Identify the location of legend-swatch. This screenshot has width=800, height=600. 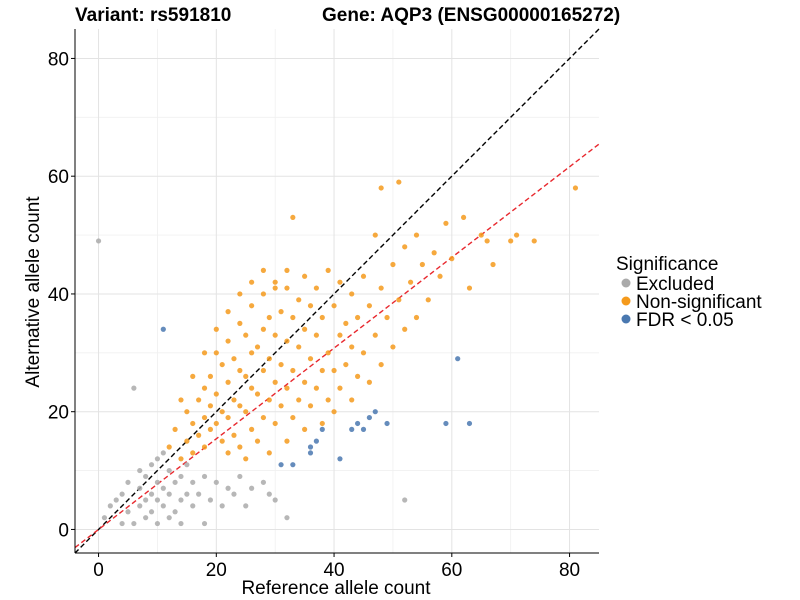
(626, 301).